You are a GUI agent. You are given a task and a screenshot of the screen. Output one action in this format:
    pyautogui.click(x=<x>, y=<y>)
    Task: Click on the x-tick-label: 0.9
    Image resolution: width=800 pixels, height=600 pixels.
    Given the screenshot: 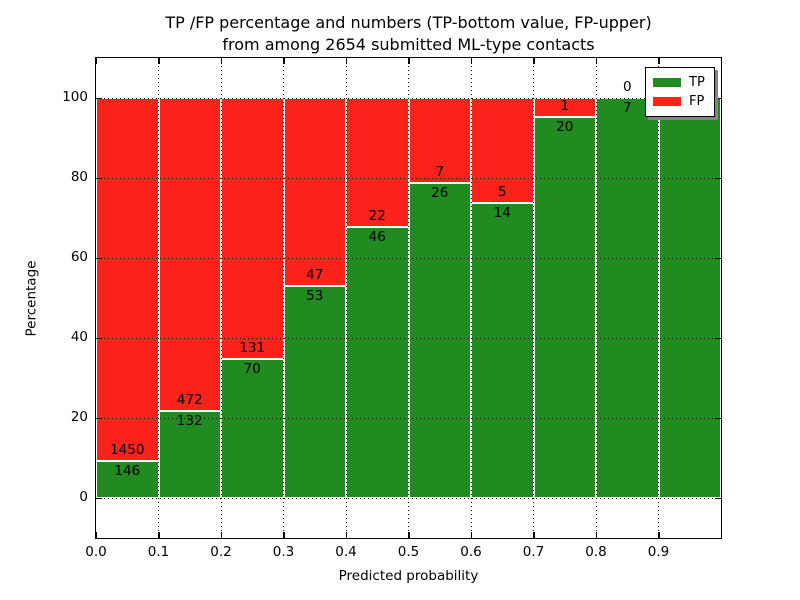 What is the action you would take?
    pyautogui.click(x=658, y=552)
    